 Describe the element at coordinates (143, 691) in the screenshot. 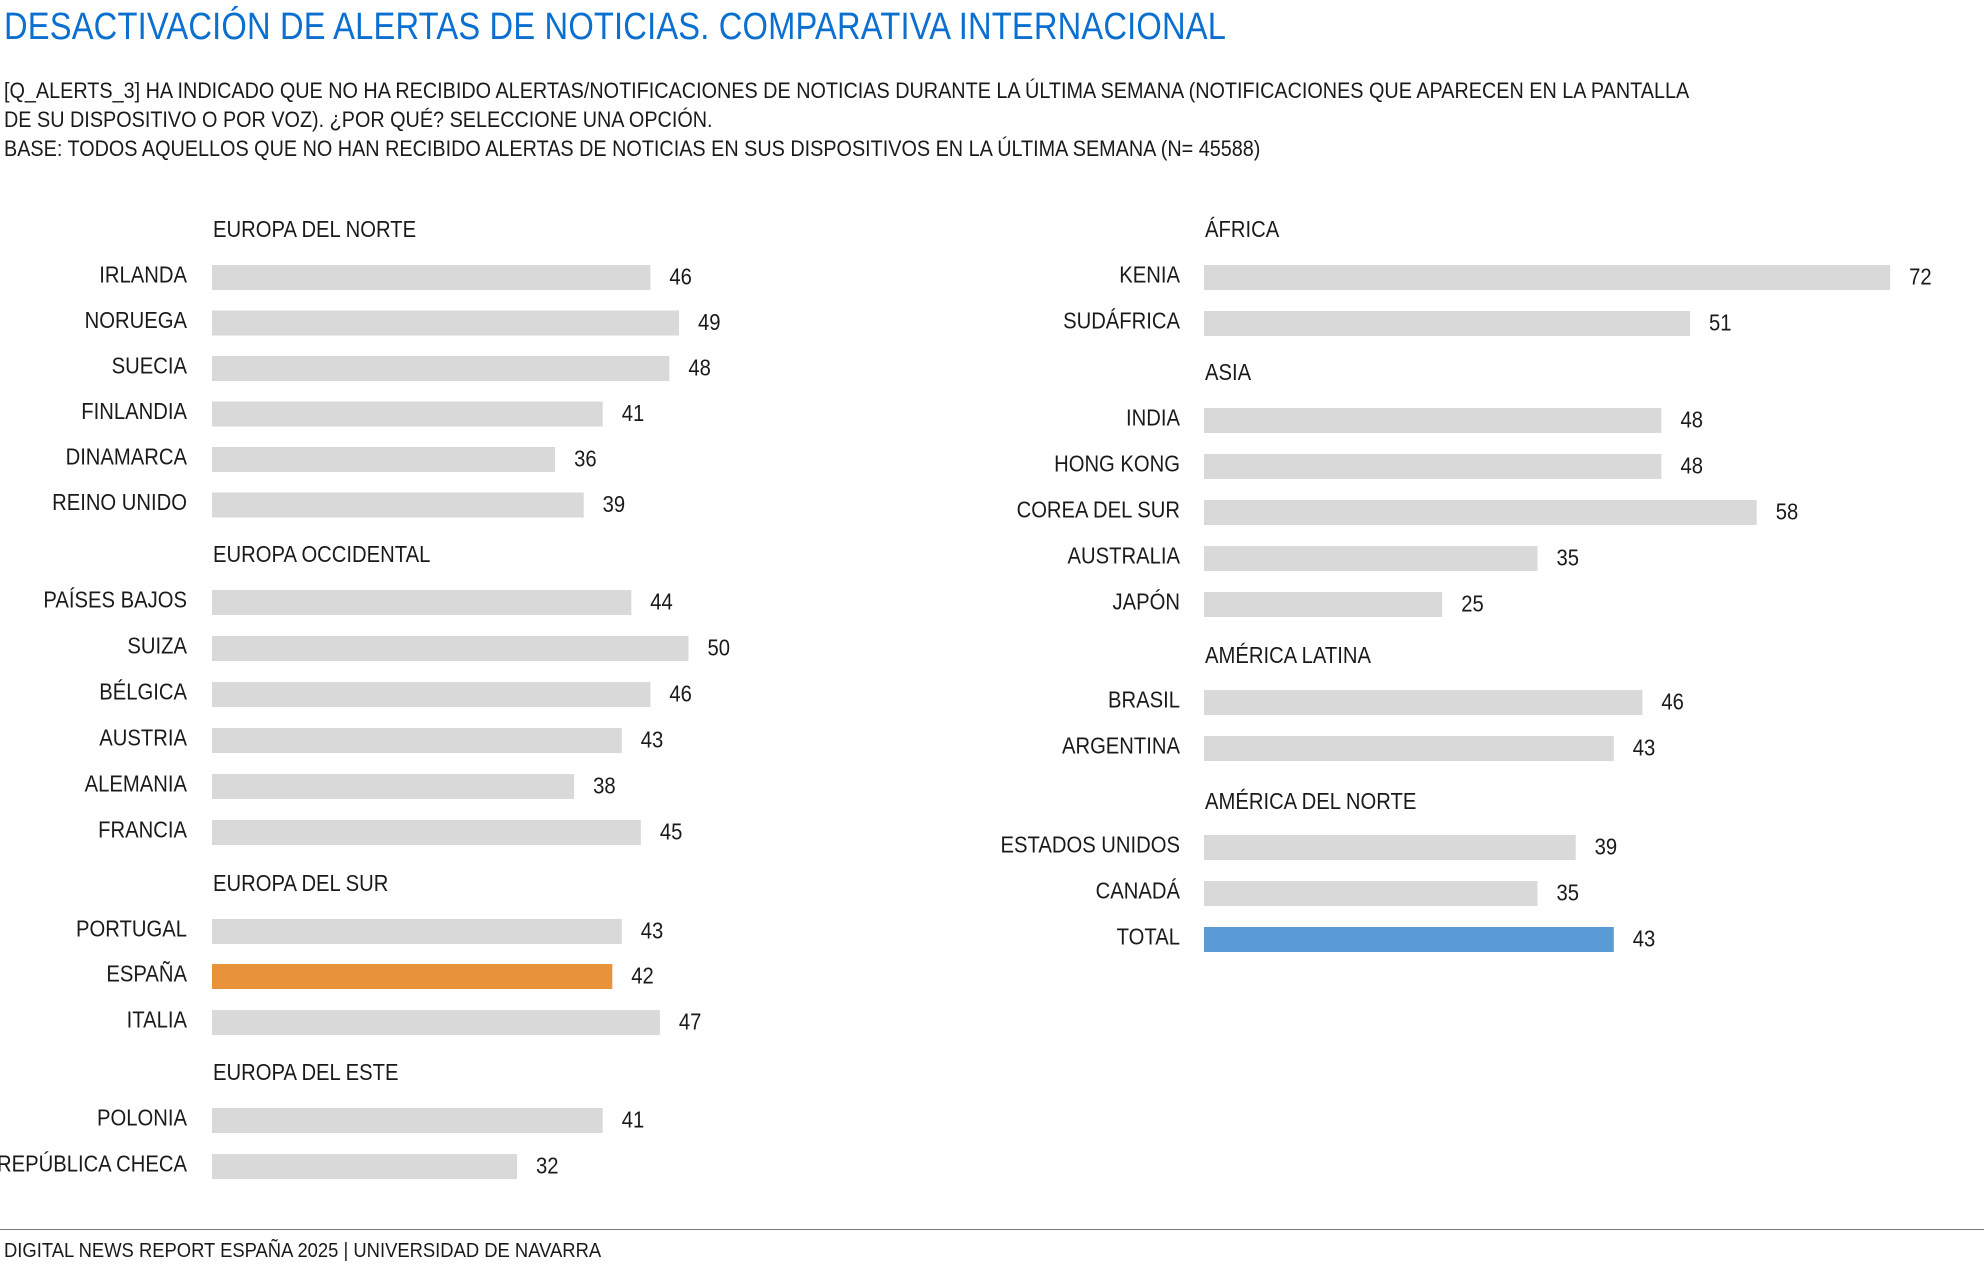

I see `country-label: BÉLGICA` at that location.